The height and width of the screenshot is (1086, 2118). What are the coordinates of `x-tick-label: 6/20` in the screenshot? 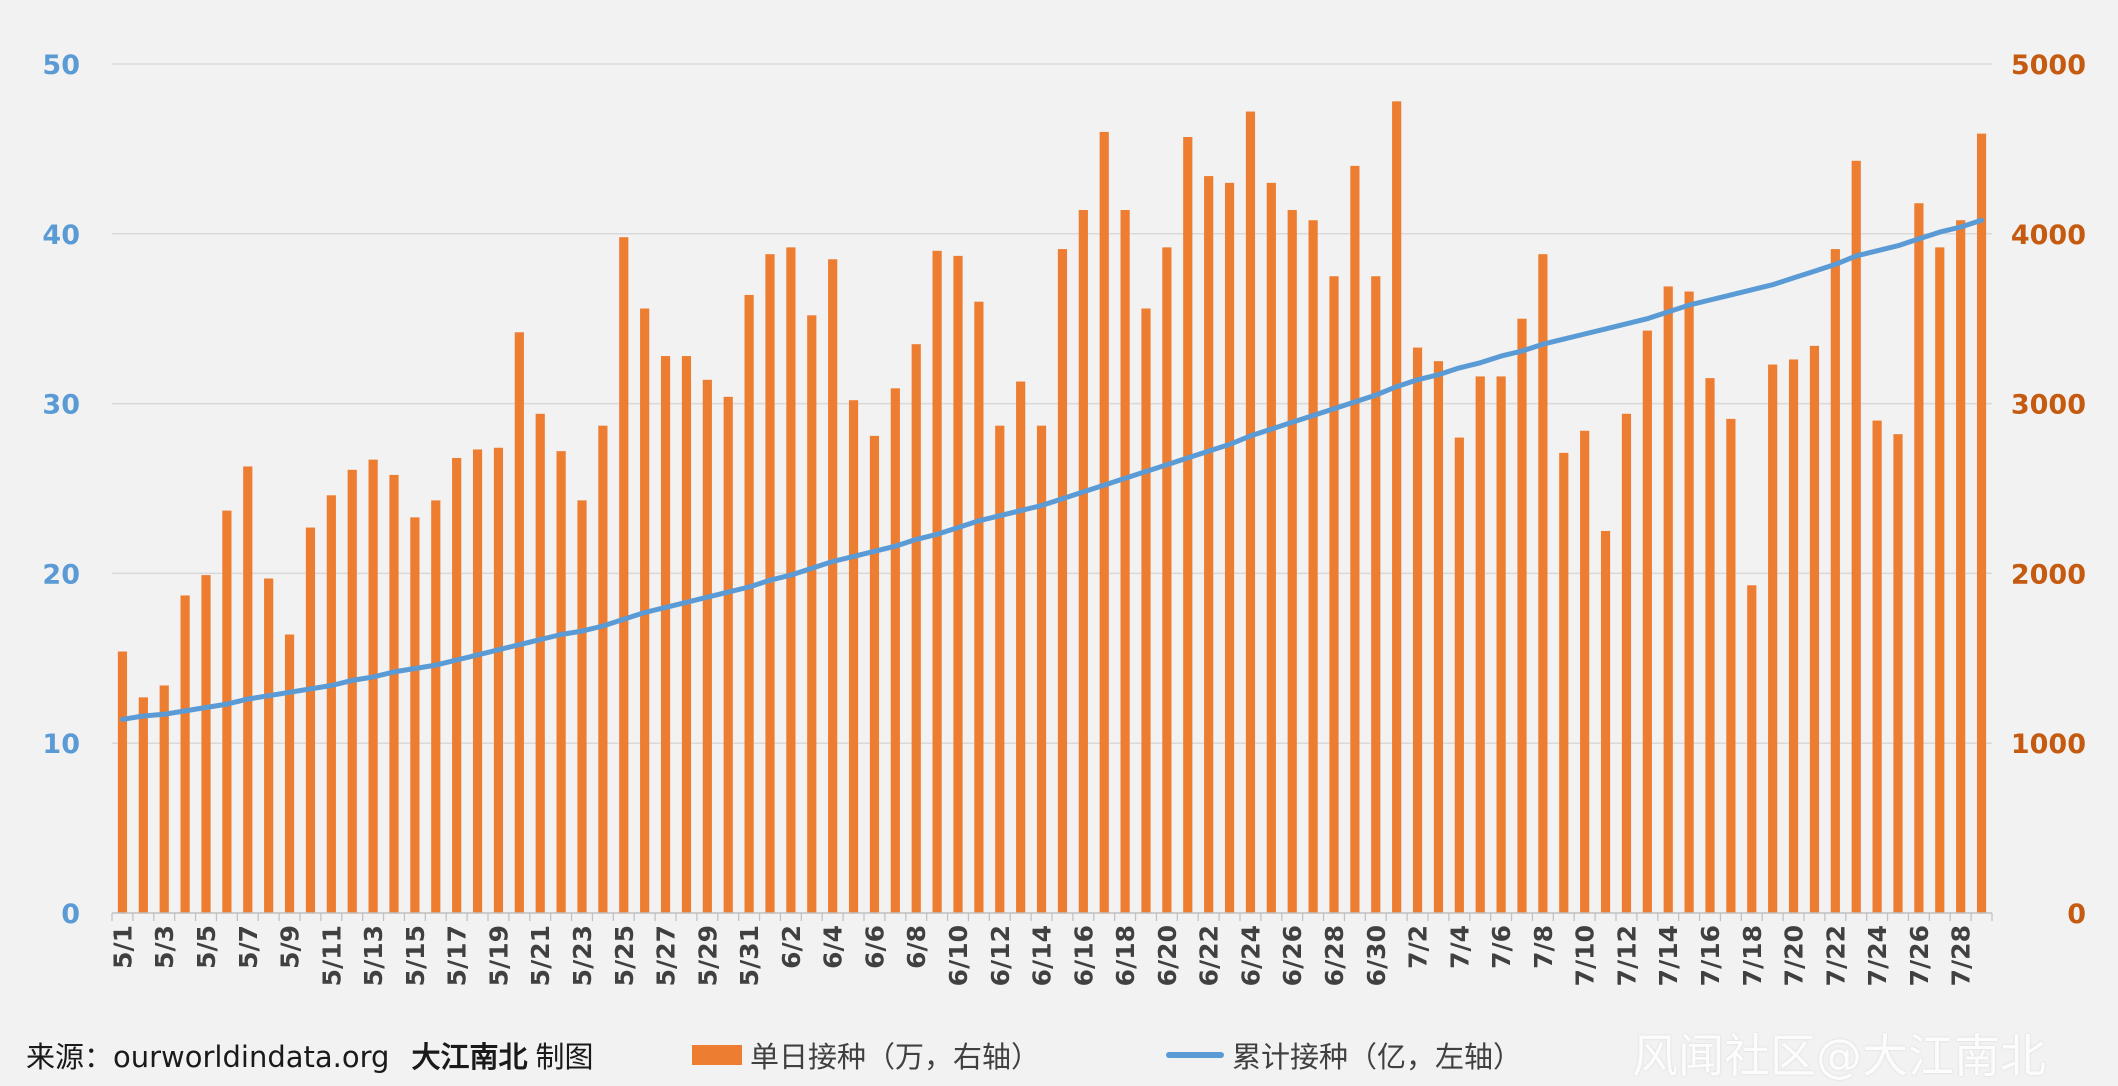 It's located at (1167, 955).